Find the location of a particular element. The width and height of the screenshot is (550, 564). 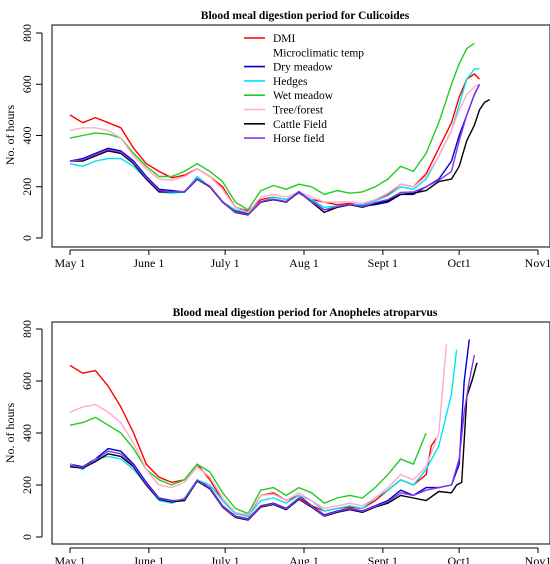

chart-2-y-ticks: 0 200 400 600 800 is located at coordinates (31, 430).